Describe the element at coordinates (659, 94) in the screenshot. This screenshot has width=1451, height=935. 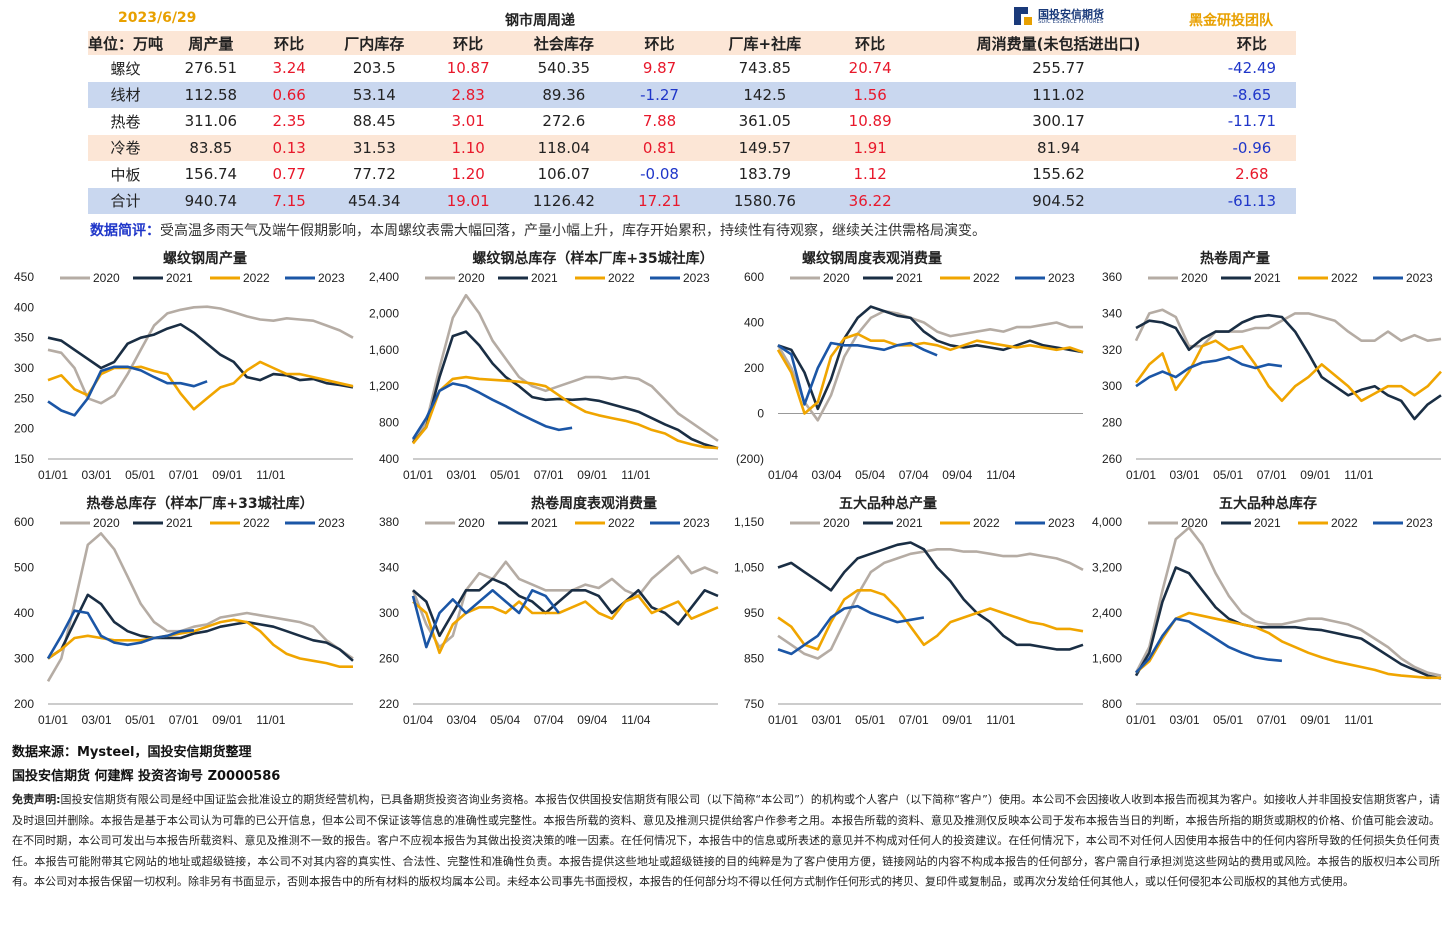
I see `table-cell: -1.27` at that location.